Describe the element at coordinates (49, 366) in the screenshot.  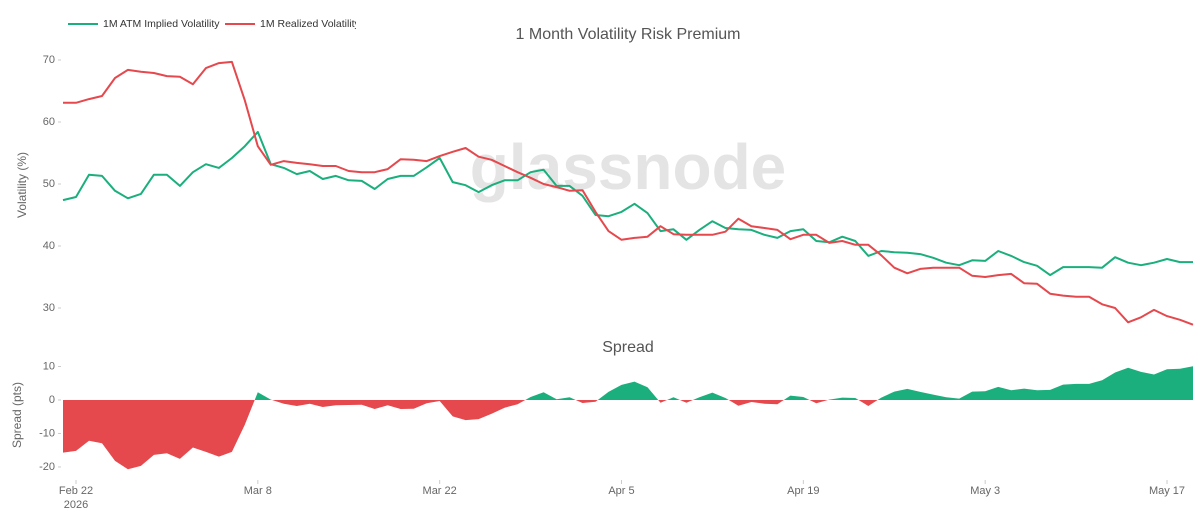
I see `y-tick-label: 10` at that location.